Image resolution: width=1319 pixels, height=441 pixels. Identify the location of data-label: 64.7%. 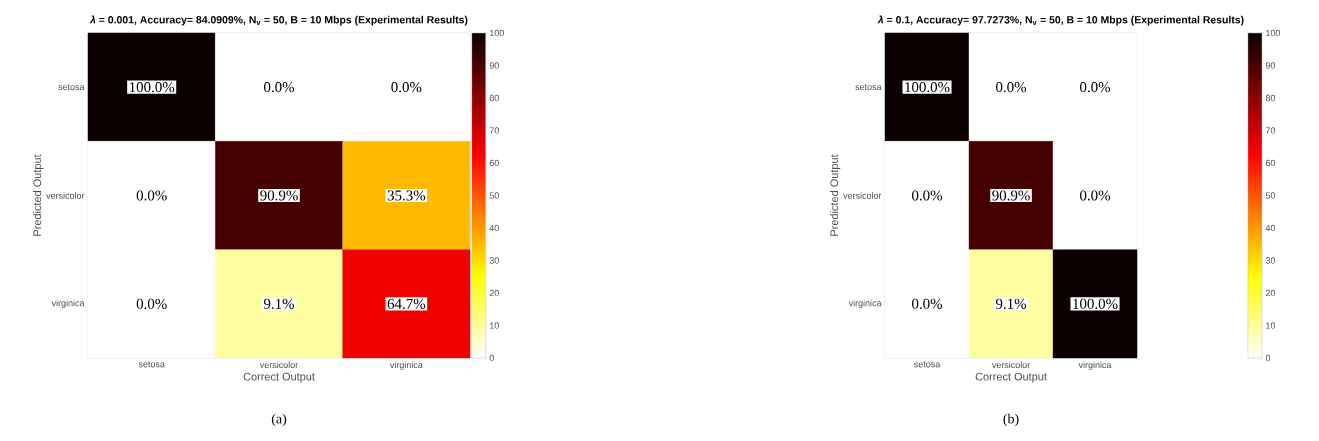
(406, 303).